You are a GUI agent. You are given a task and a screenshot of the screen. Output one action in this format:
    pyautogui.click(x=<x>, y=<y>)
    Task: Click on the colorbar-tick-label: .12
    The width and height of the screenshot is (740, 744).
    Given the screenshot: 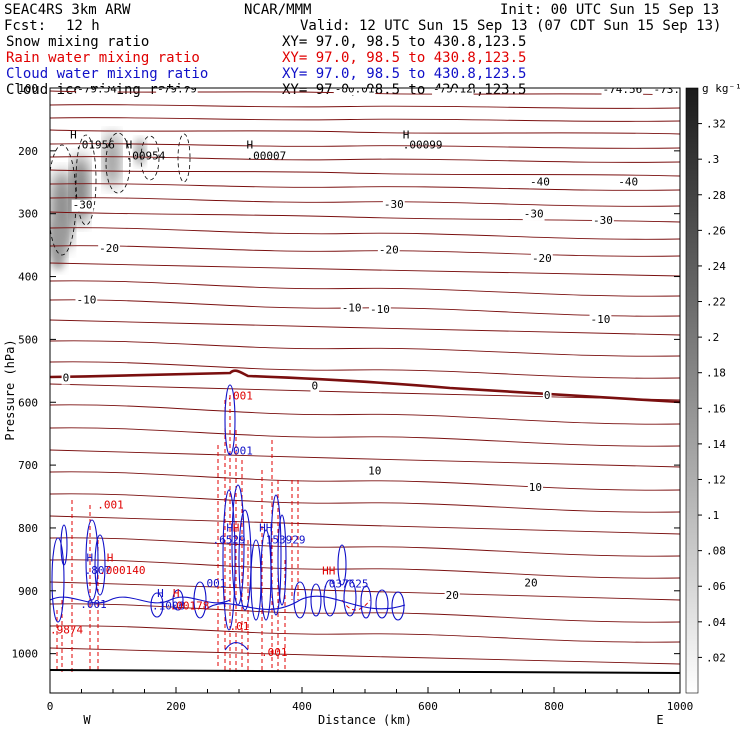 What is the action you would take?
    pyautogui.click(x=716, y=479)
    